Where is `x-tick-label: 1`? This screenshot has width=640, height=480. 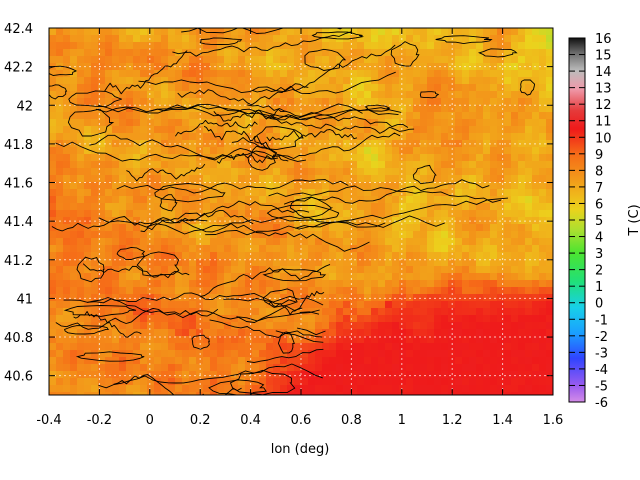
x-tick-label: 1 is located at coordinates (402, 420).